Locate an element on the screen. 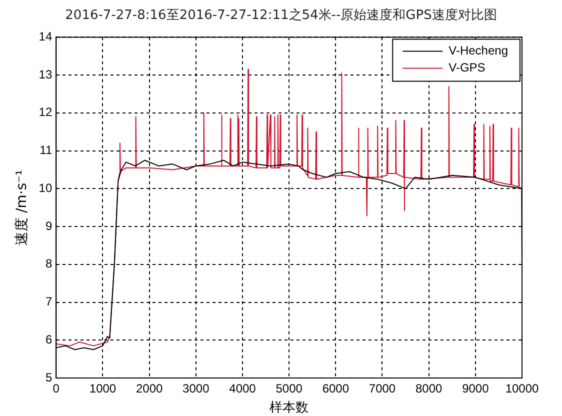 This screenshot has height=416, width=562. x-tick-label: 9000 is located at coordinates (476, 389).